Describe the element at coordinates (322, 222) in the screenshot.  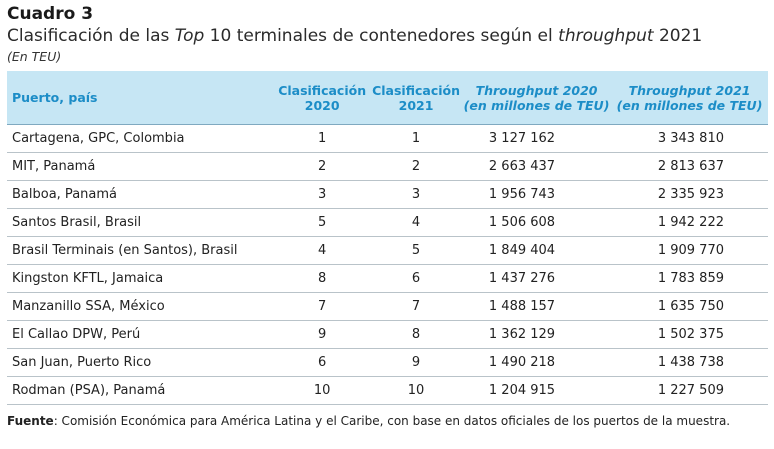
I see `cell-rank-2020: 5` at that location.